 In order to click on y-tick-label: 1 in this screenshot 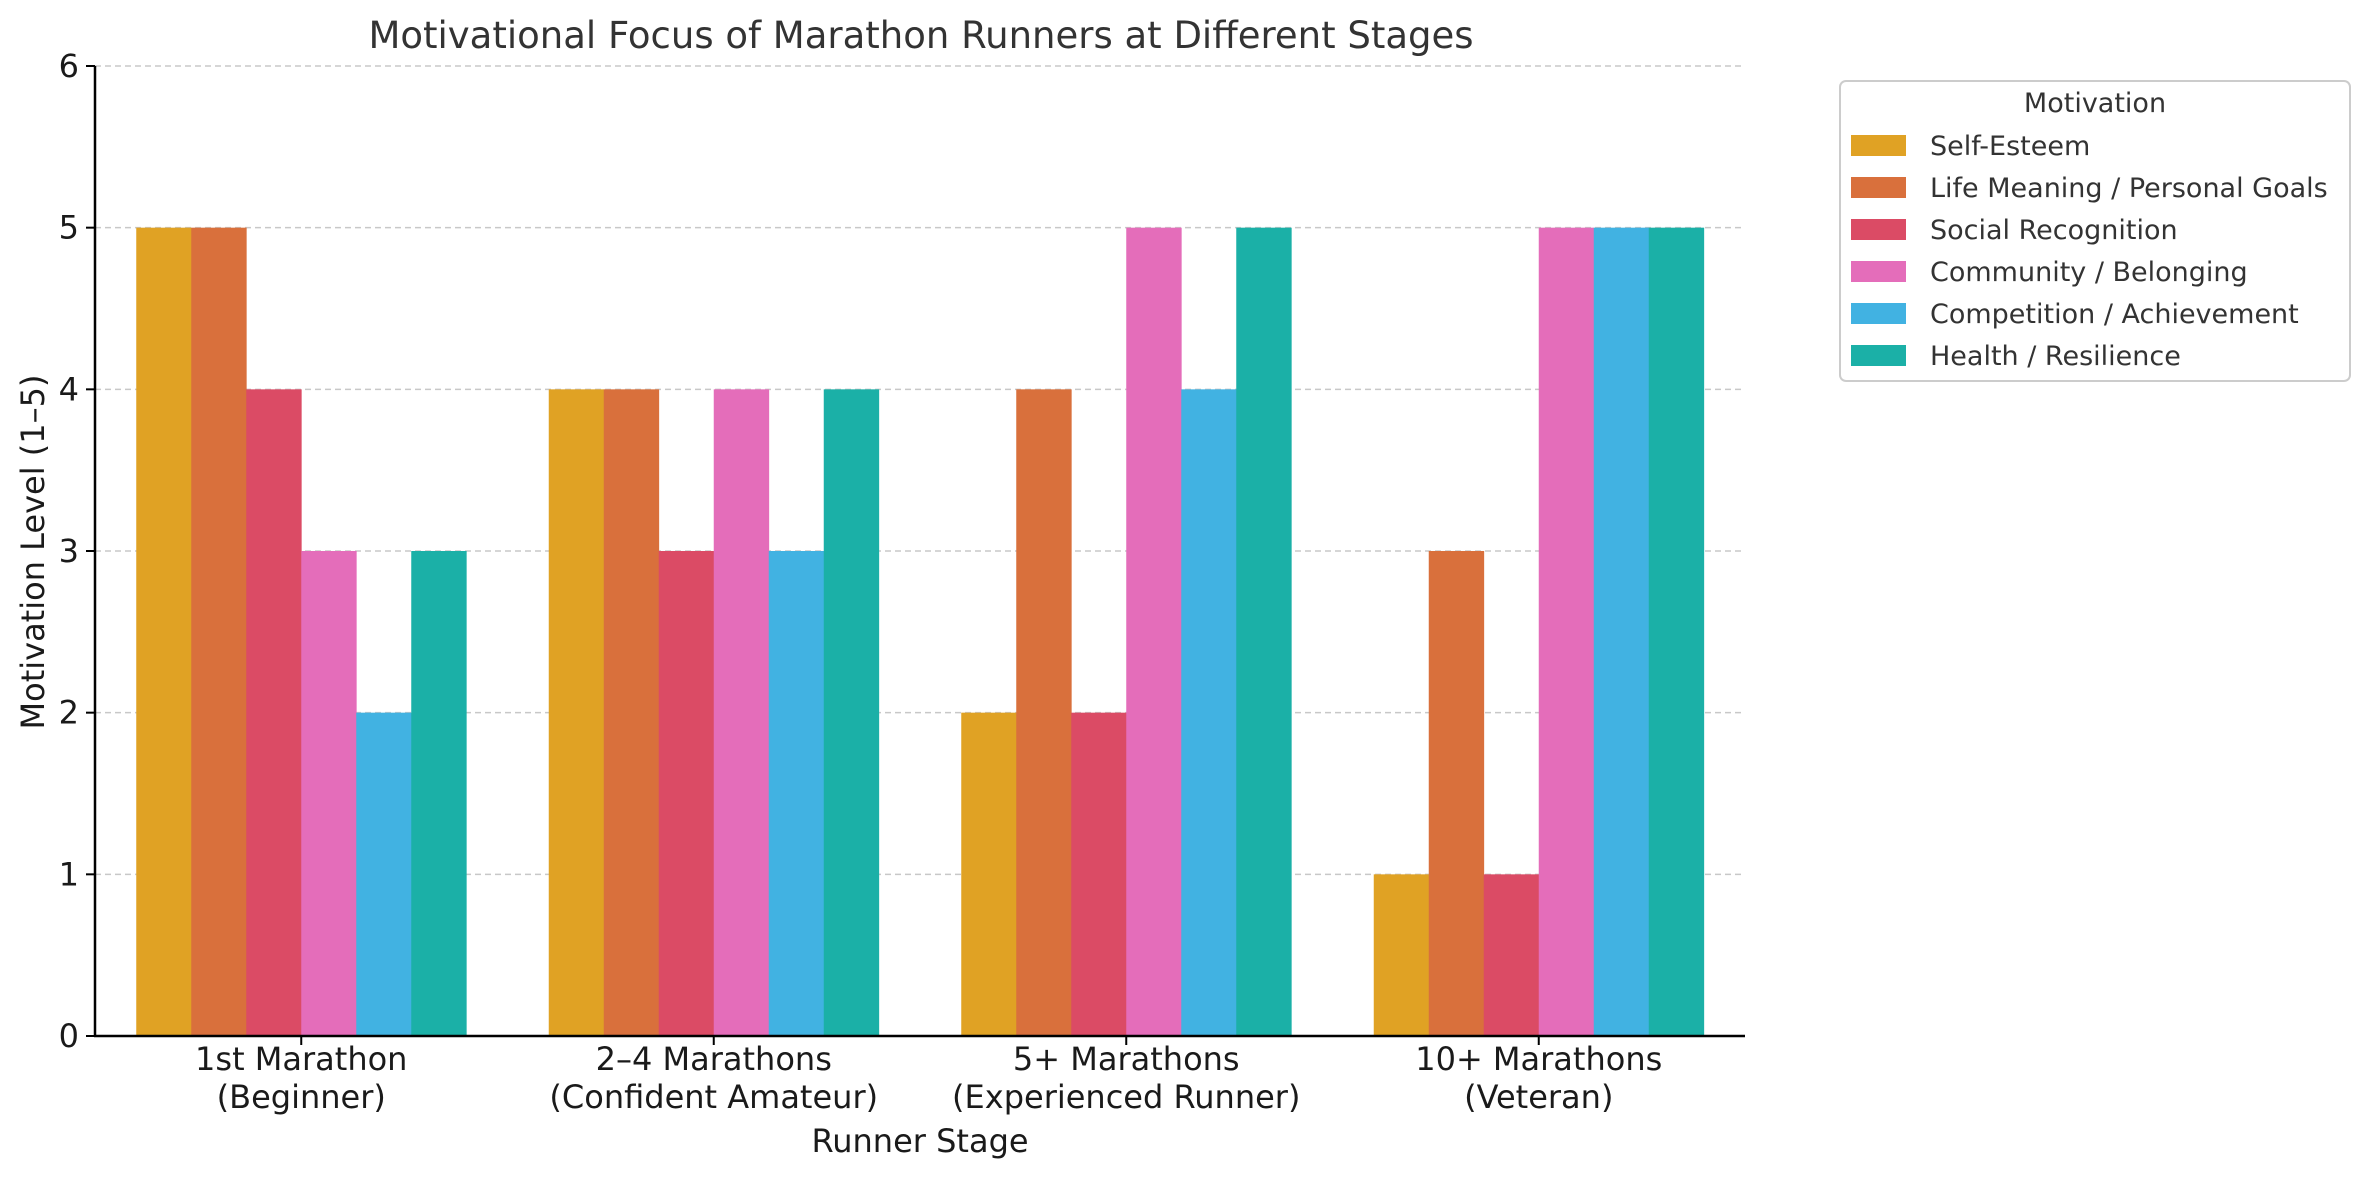, I will do `click(69, 874)`.